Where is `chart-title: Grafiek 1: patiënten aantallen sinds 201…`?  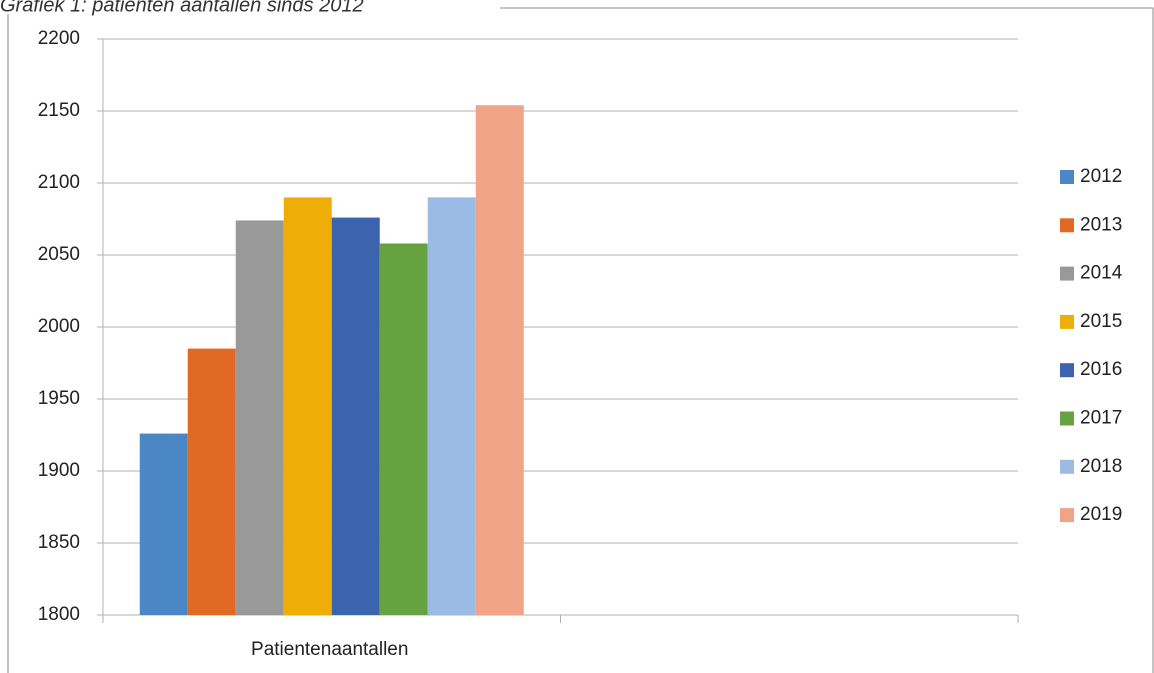
chart-title: Grafiek 1: patiënten aantallen sinds 201… is located at coordinates (182, 8).